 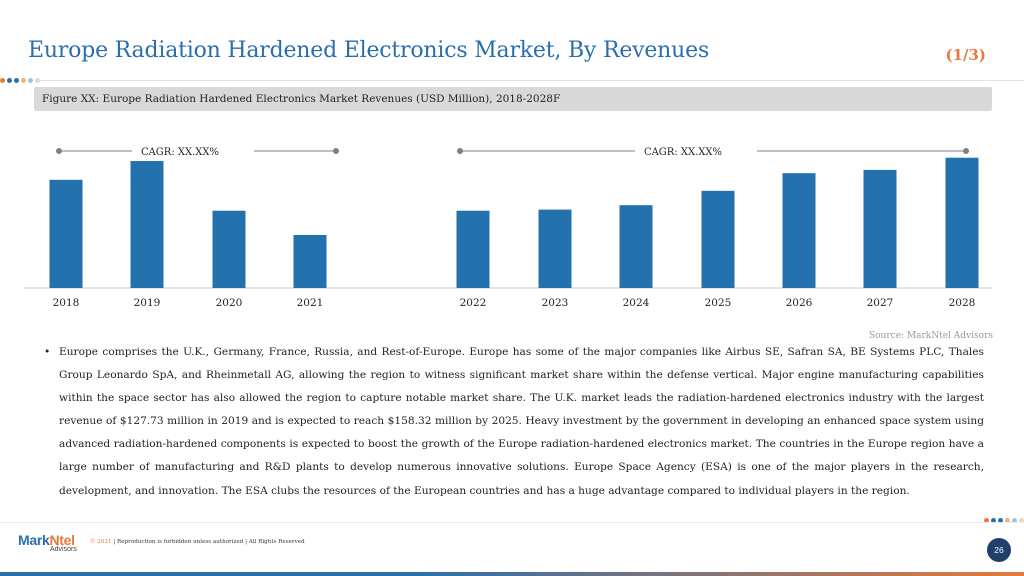 What do you see at coordinates (229, 303) in the screenshot?
I see `x-tick-2020: 2020` at bounding box center [229, 303].